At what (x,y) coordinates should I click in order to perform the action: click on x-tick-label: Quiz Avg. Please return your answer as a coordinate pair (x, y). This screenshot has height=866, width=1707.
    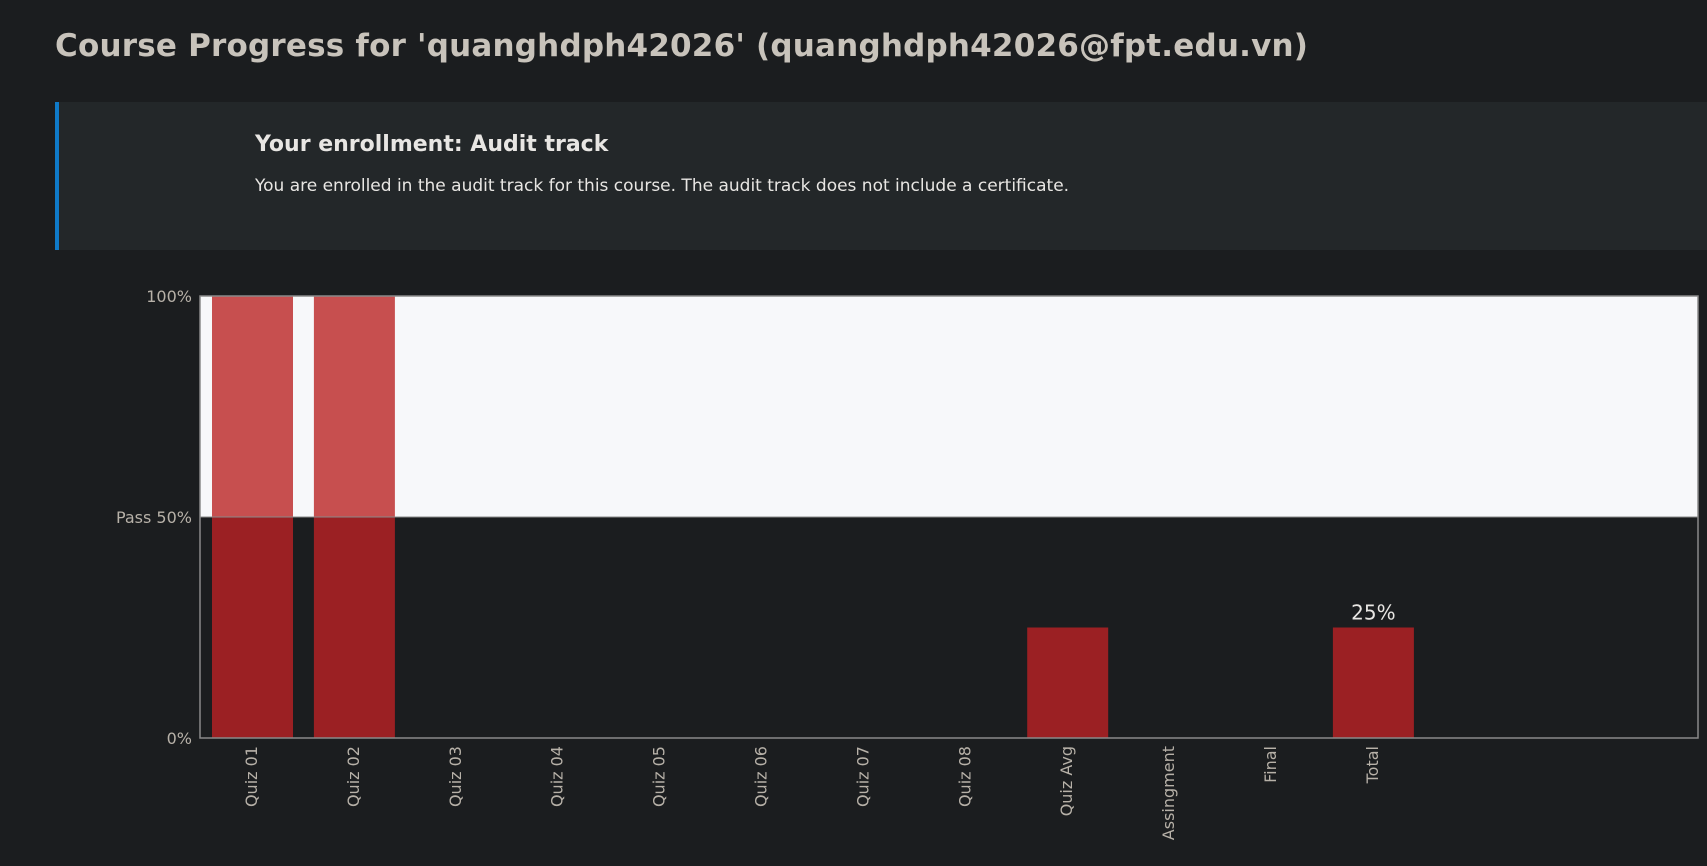
    Looking at the image, I should click on (1066, 781).